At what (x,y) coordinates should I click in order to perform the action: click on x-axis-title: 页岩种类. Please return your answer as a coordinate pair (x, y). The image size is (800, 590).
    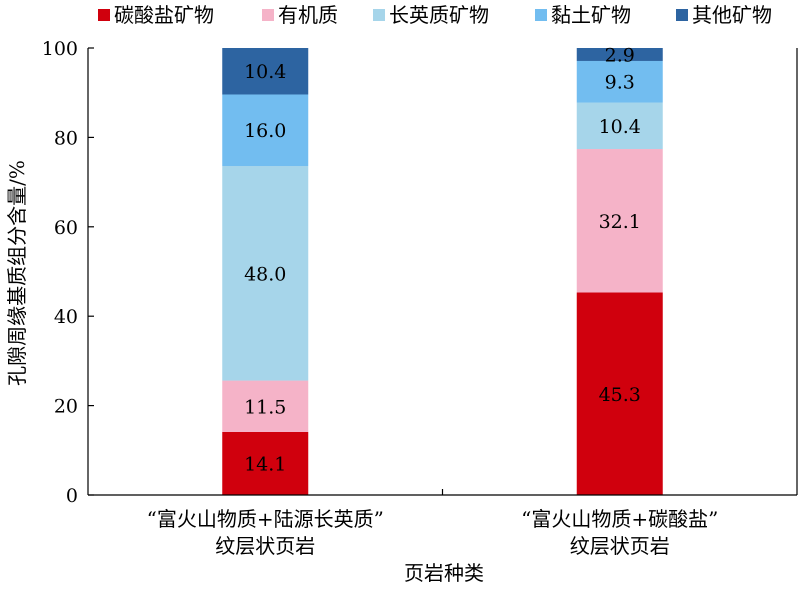
    Looking at the image, I should click on (444, 573).